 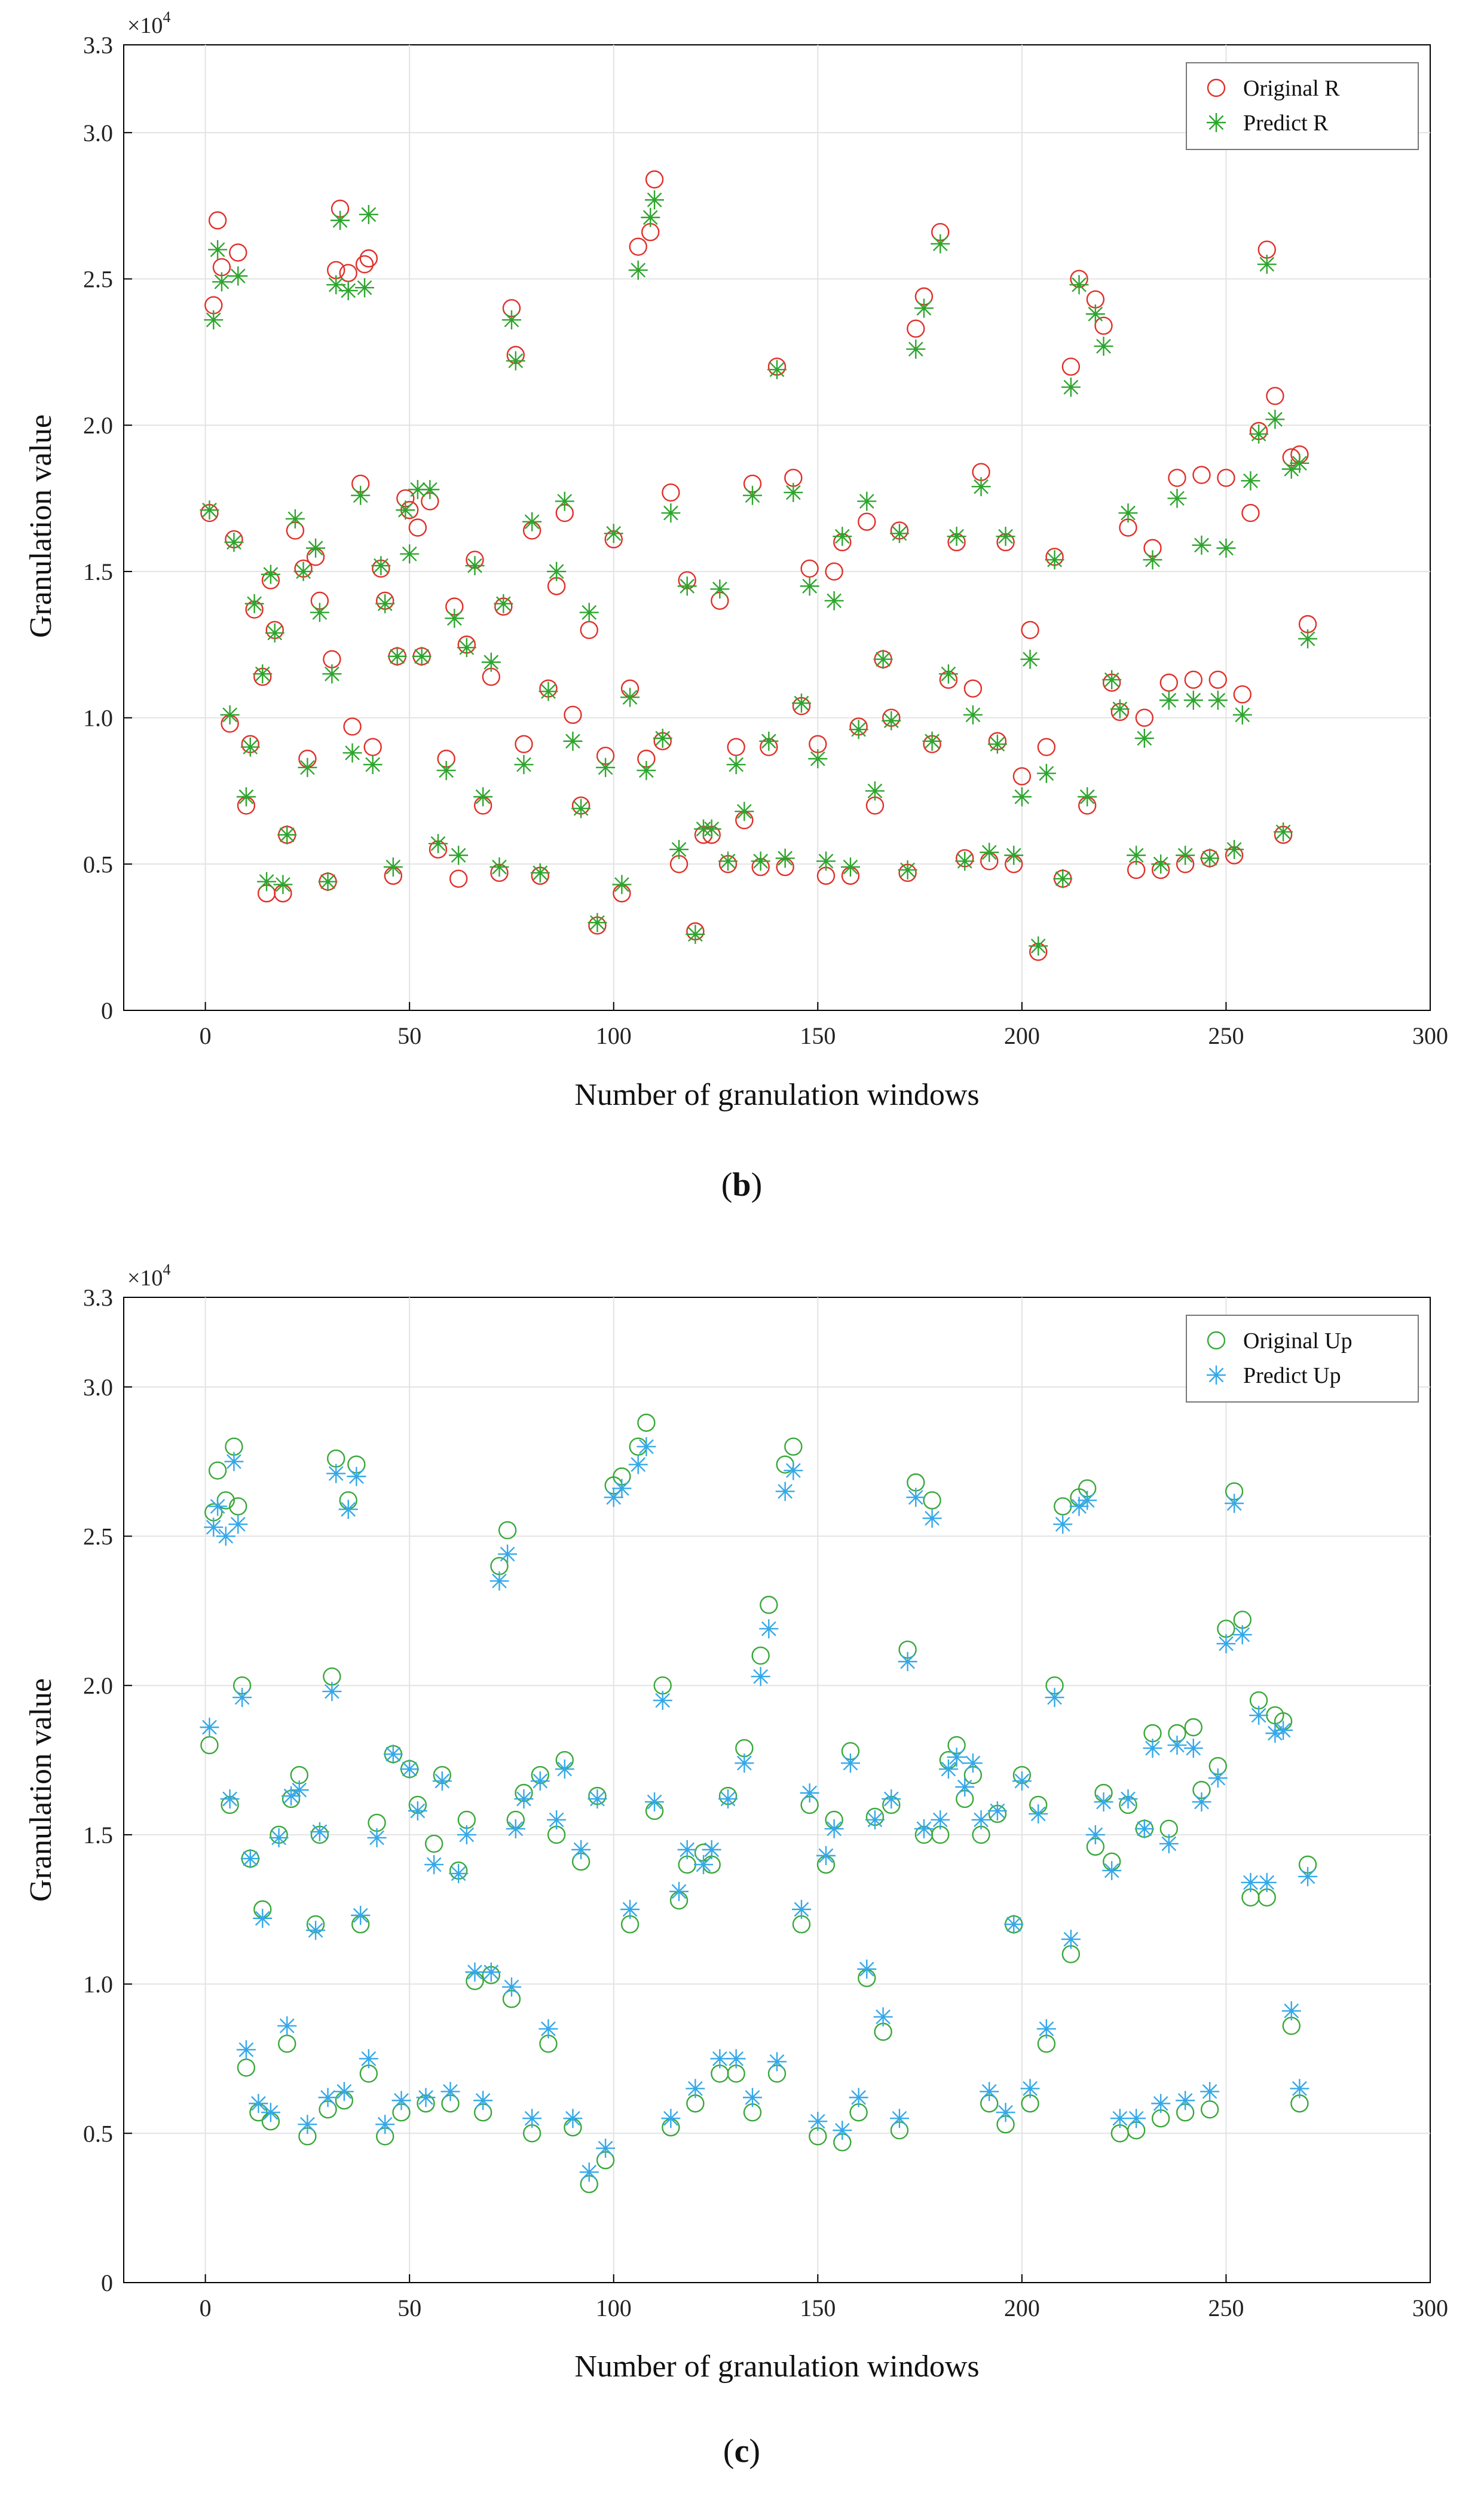 What do you see at coordinates (409, 2308) in the screenshot?
I see `x-tick-label: 50` at bounding box center [409, 2308].